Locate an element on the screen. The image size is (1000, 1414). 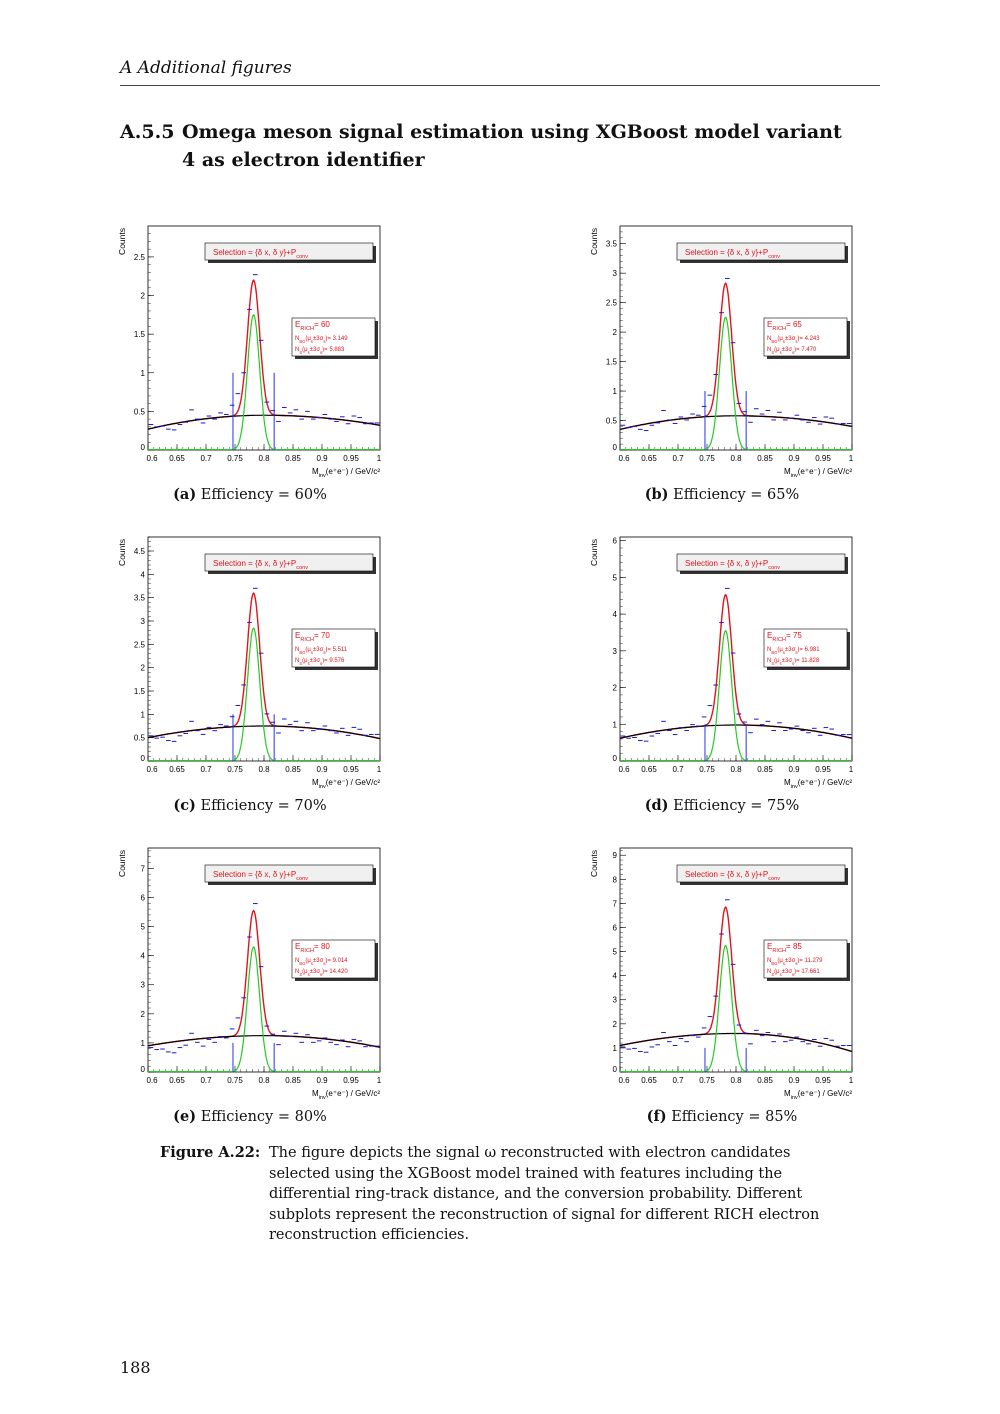
background-count-stat: NBG(μs±3σs)= 5.511 is located at coordinates (321, 651).